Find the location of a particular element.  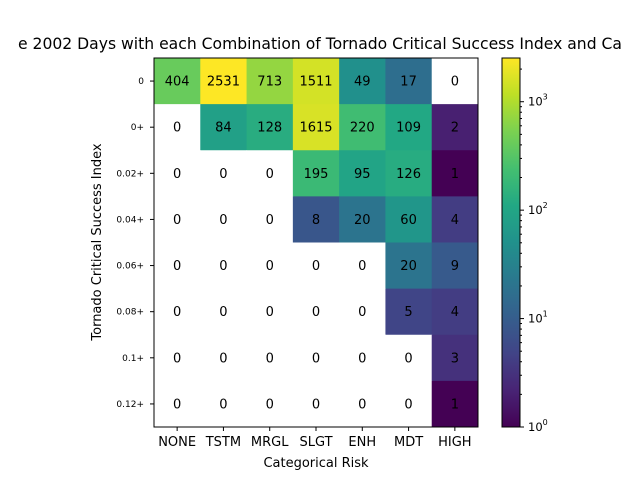

cell-value-label: 1615 is located at coordinates (315, 128).